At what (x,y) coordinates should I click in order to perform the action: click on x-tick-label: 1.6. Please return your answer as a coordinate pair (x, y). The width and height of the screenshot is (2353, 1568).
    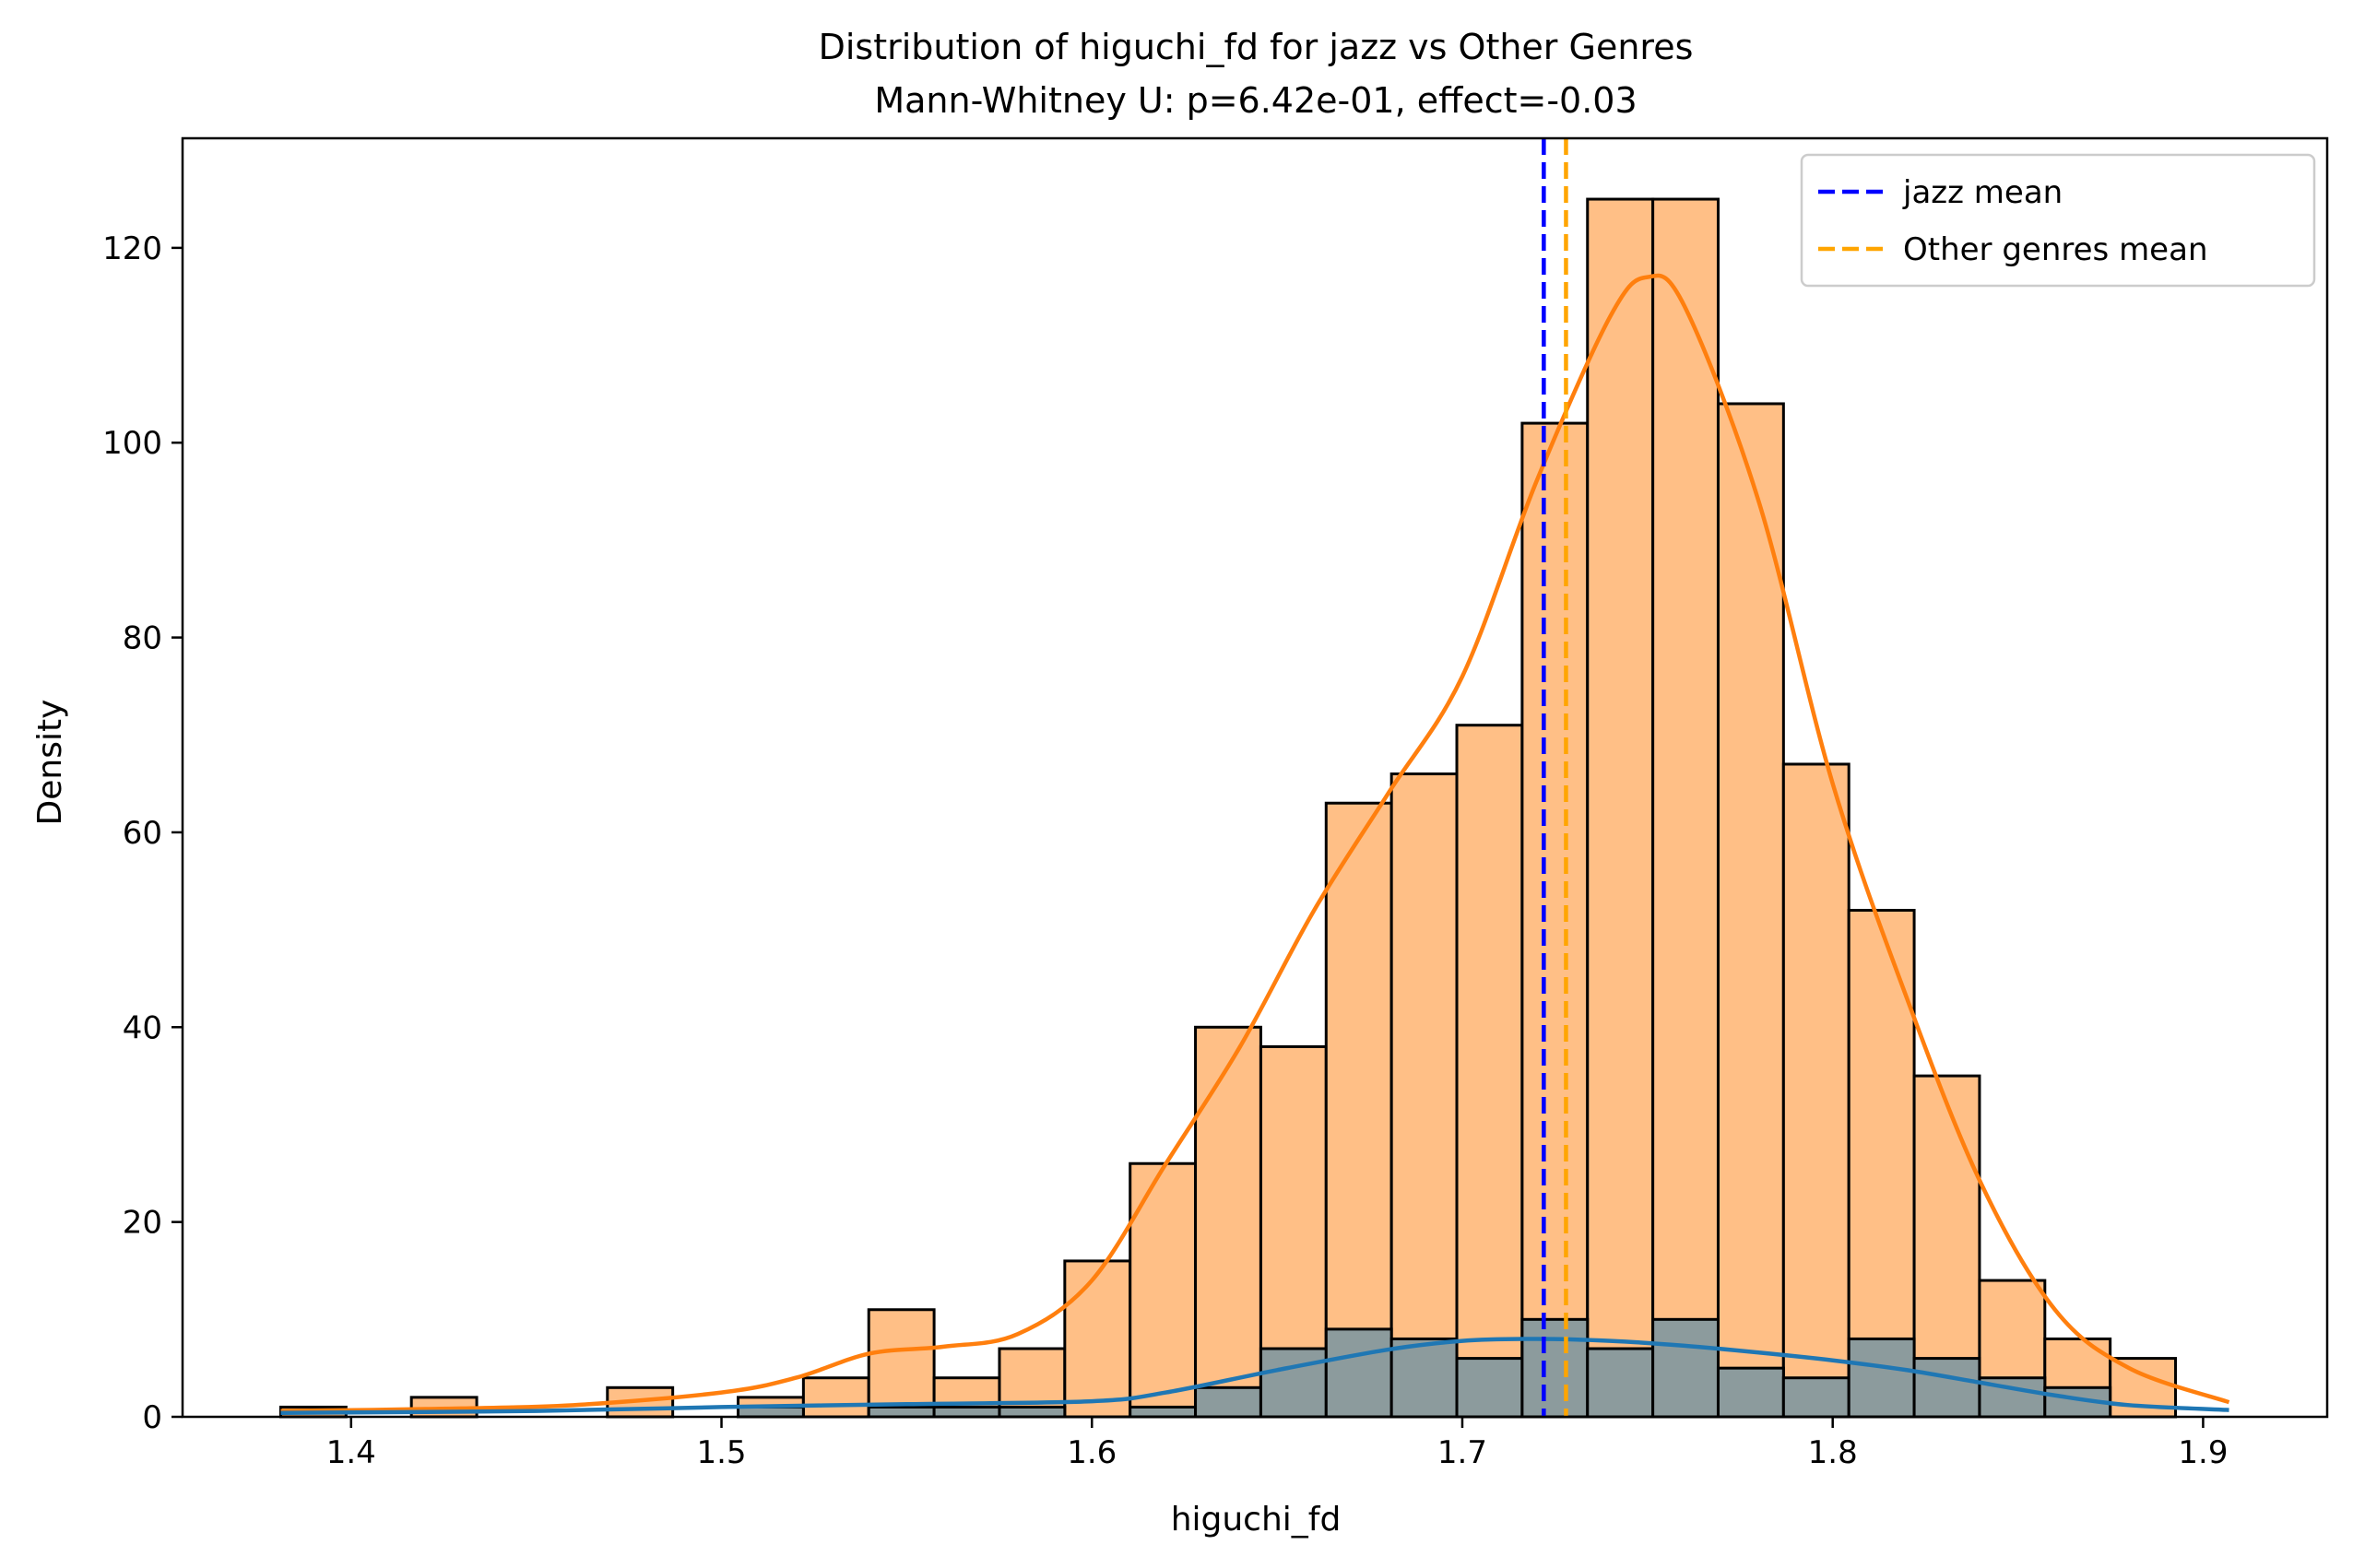
    Looking at the image, I should click on (1092, 1452).